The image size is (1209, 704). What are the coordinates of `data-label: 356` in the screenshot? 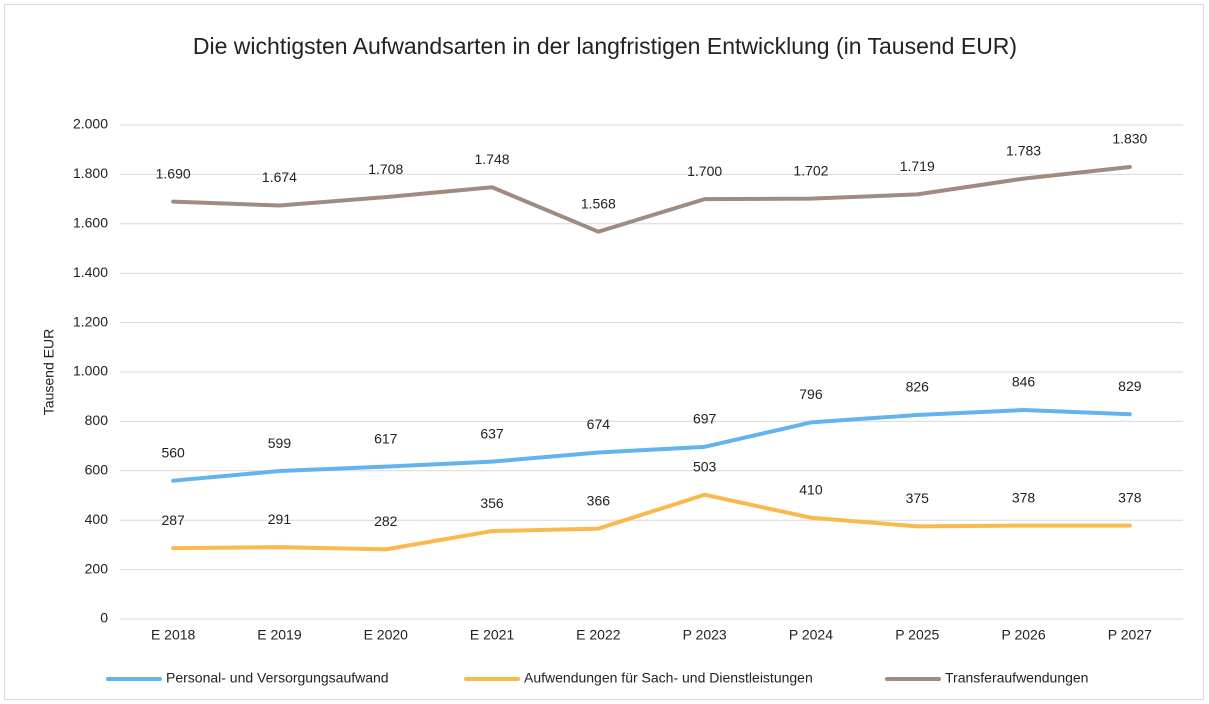 It's located at (492, 503).